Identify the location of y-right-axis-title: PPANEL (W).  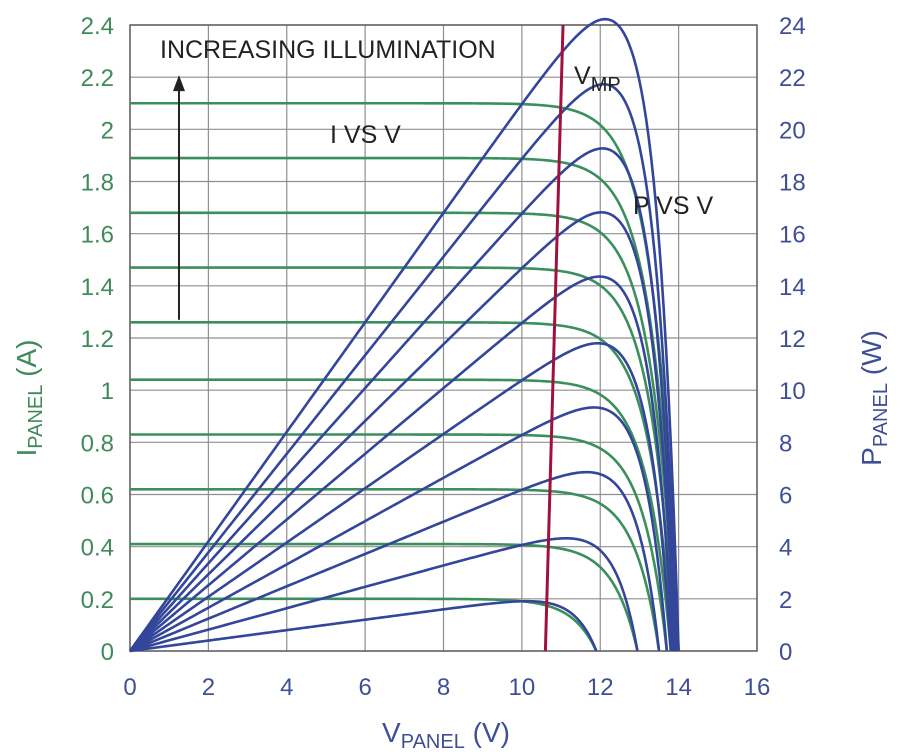
(874, 398).